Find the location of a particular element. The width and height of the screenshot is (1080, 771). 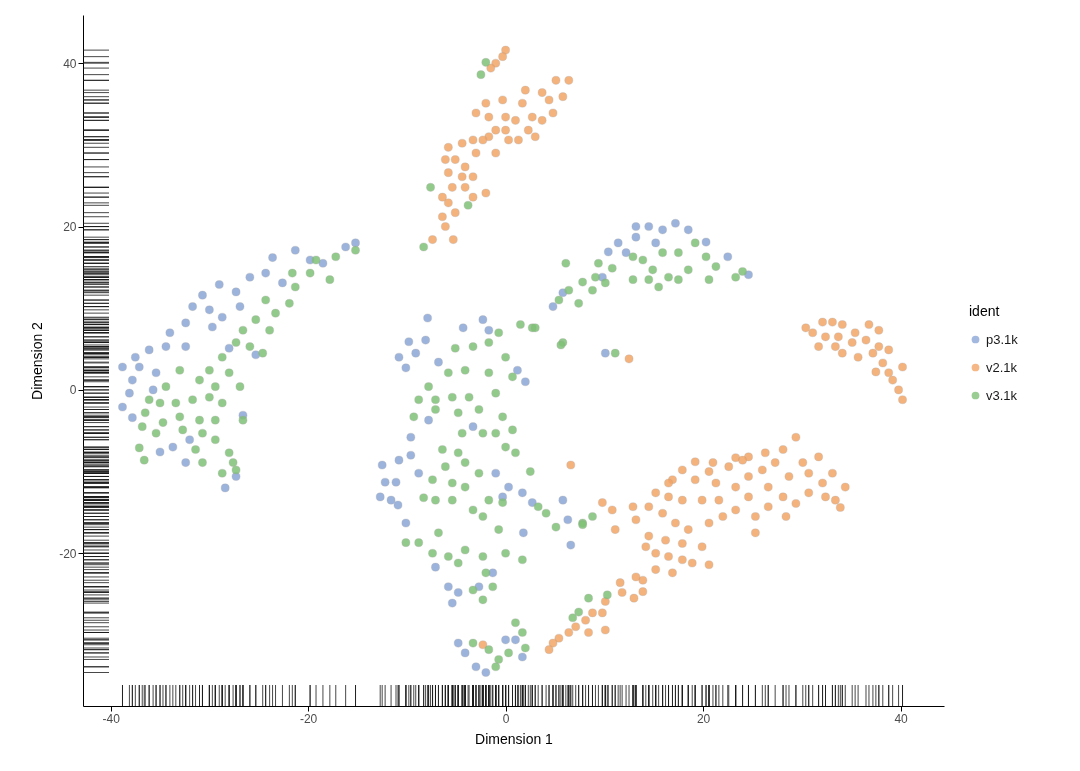

x-tick-label: -20 is located at coordinates (308, 718).